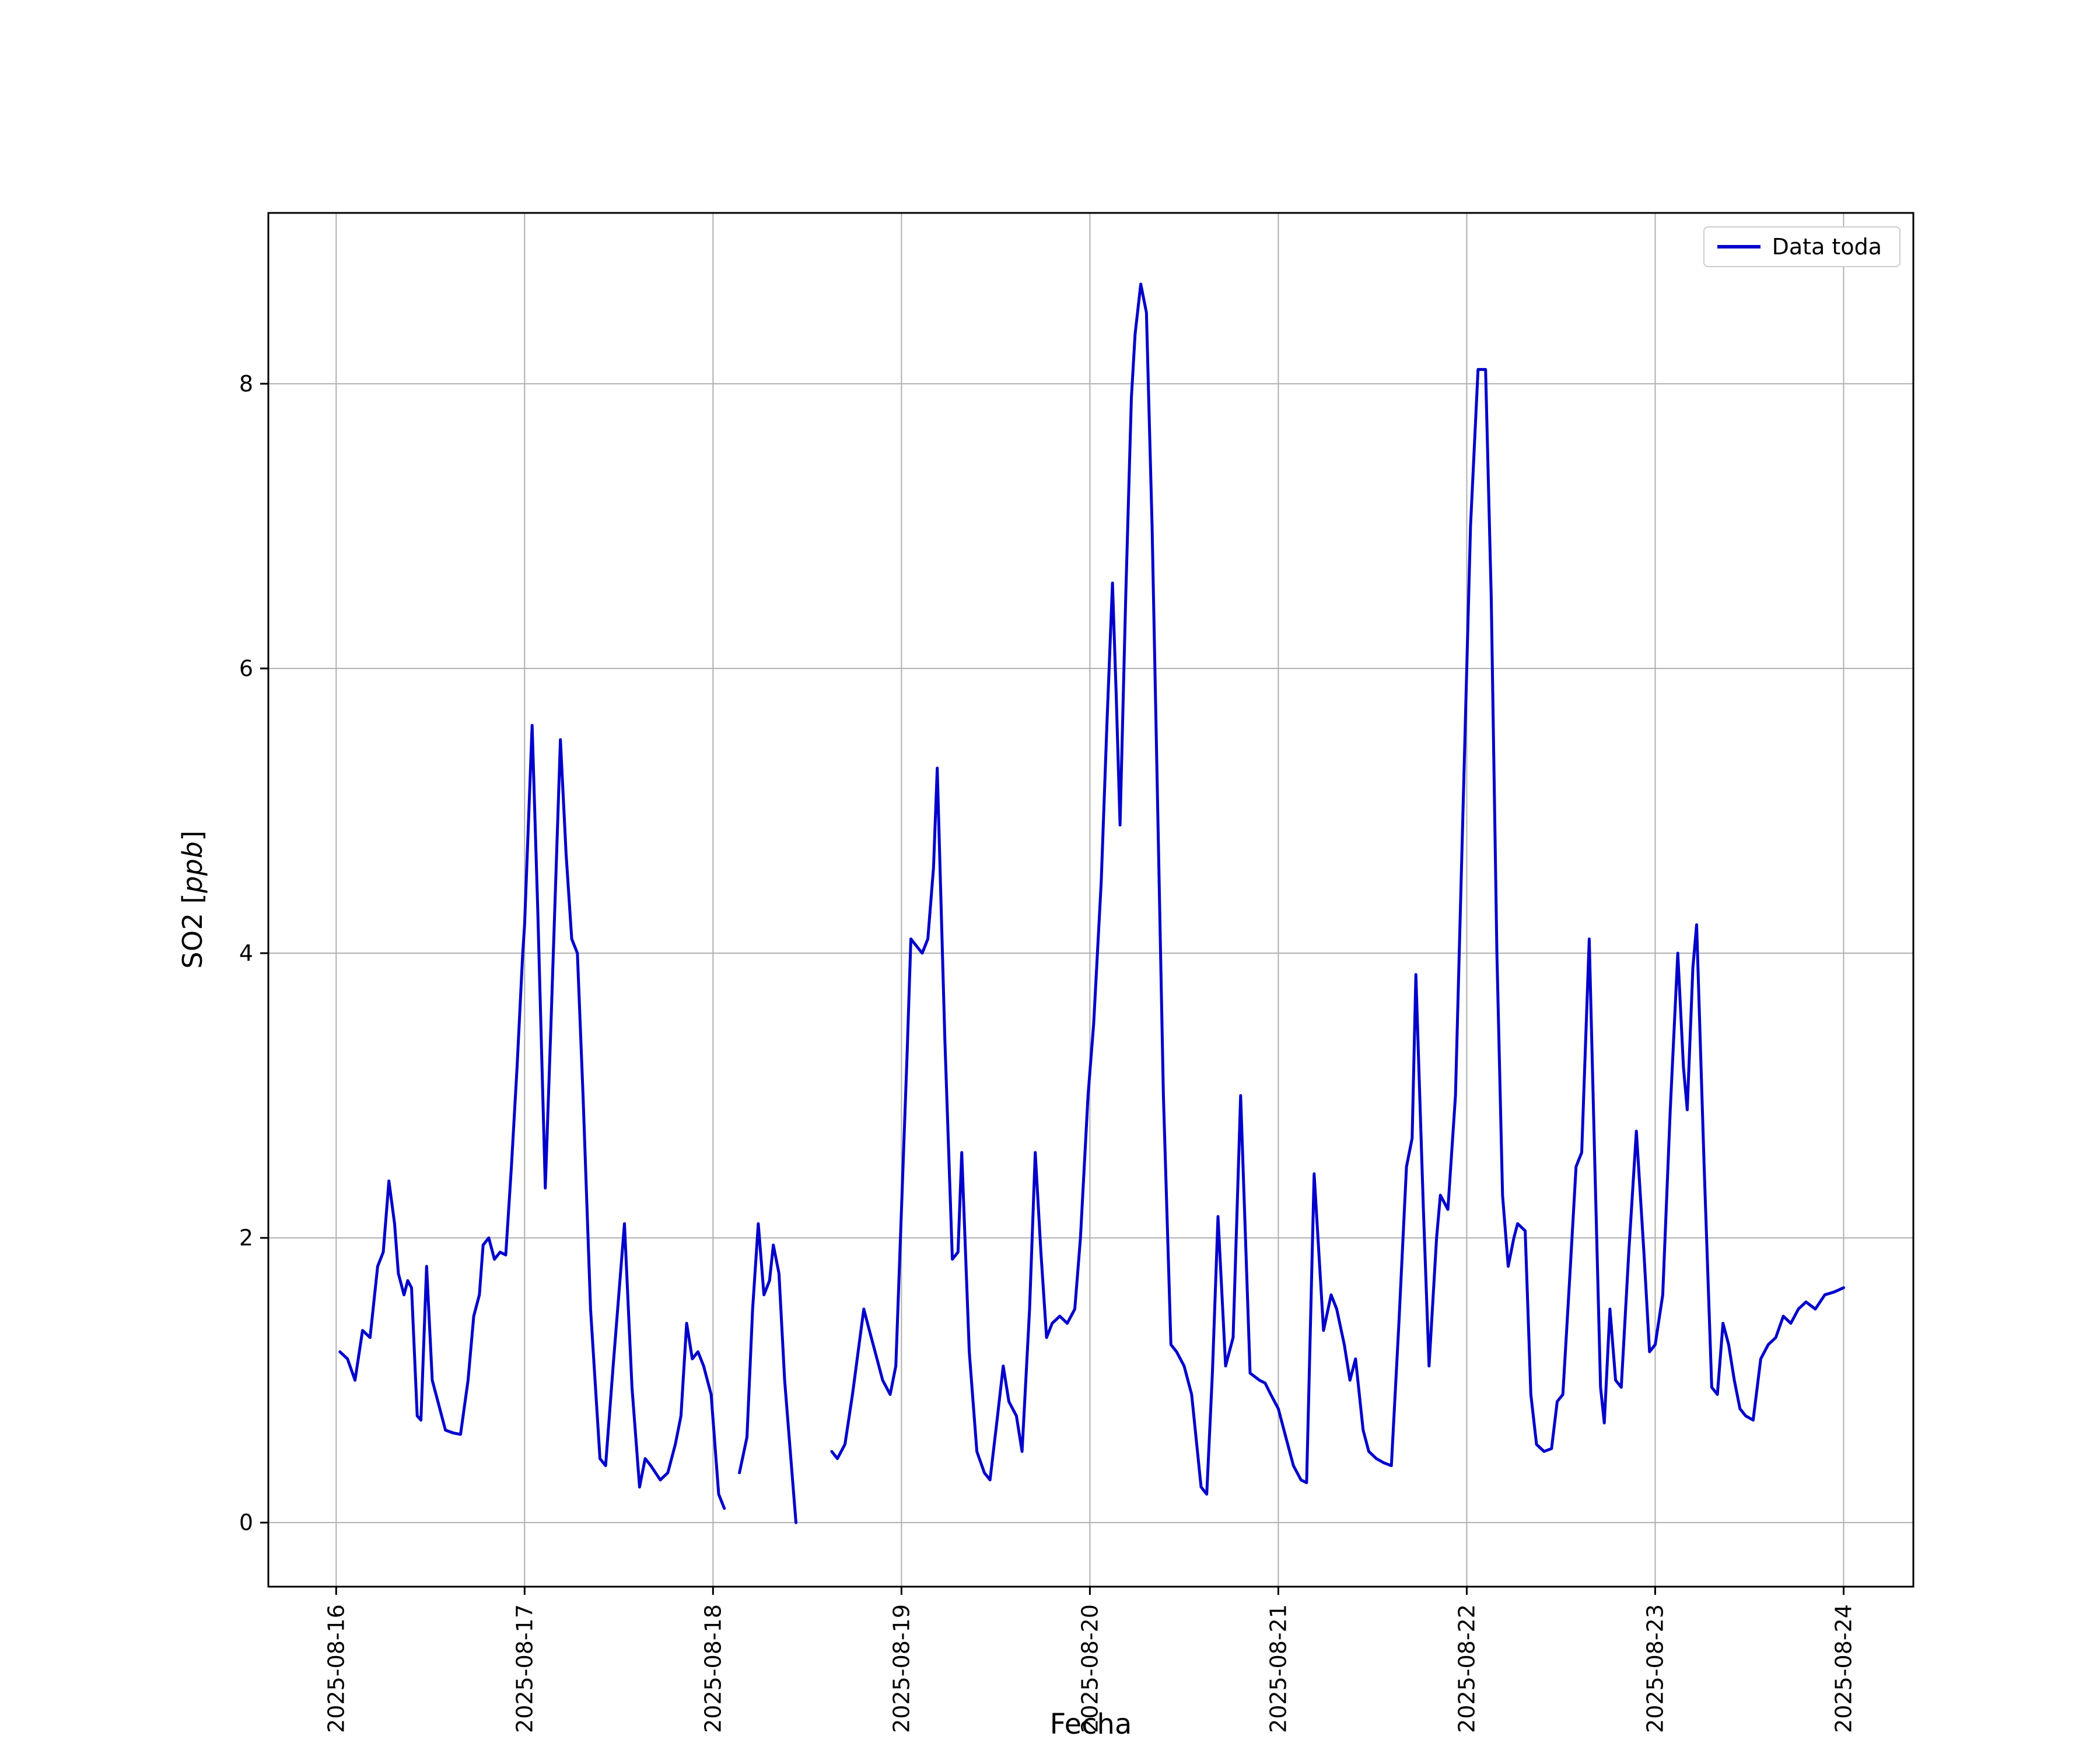 The width and height of the screenshot is (2100, 1750). What do you see at coordinates (1089, 1668) in the screenshot?
I see `x-tick-label: 2025-08-20` at bounding box center [1089, 1668].